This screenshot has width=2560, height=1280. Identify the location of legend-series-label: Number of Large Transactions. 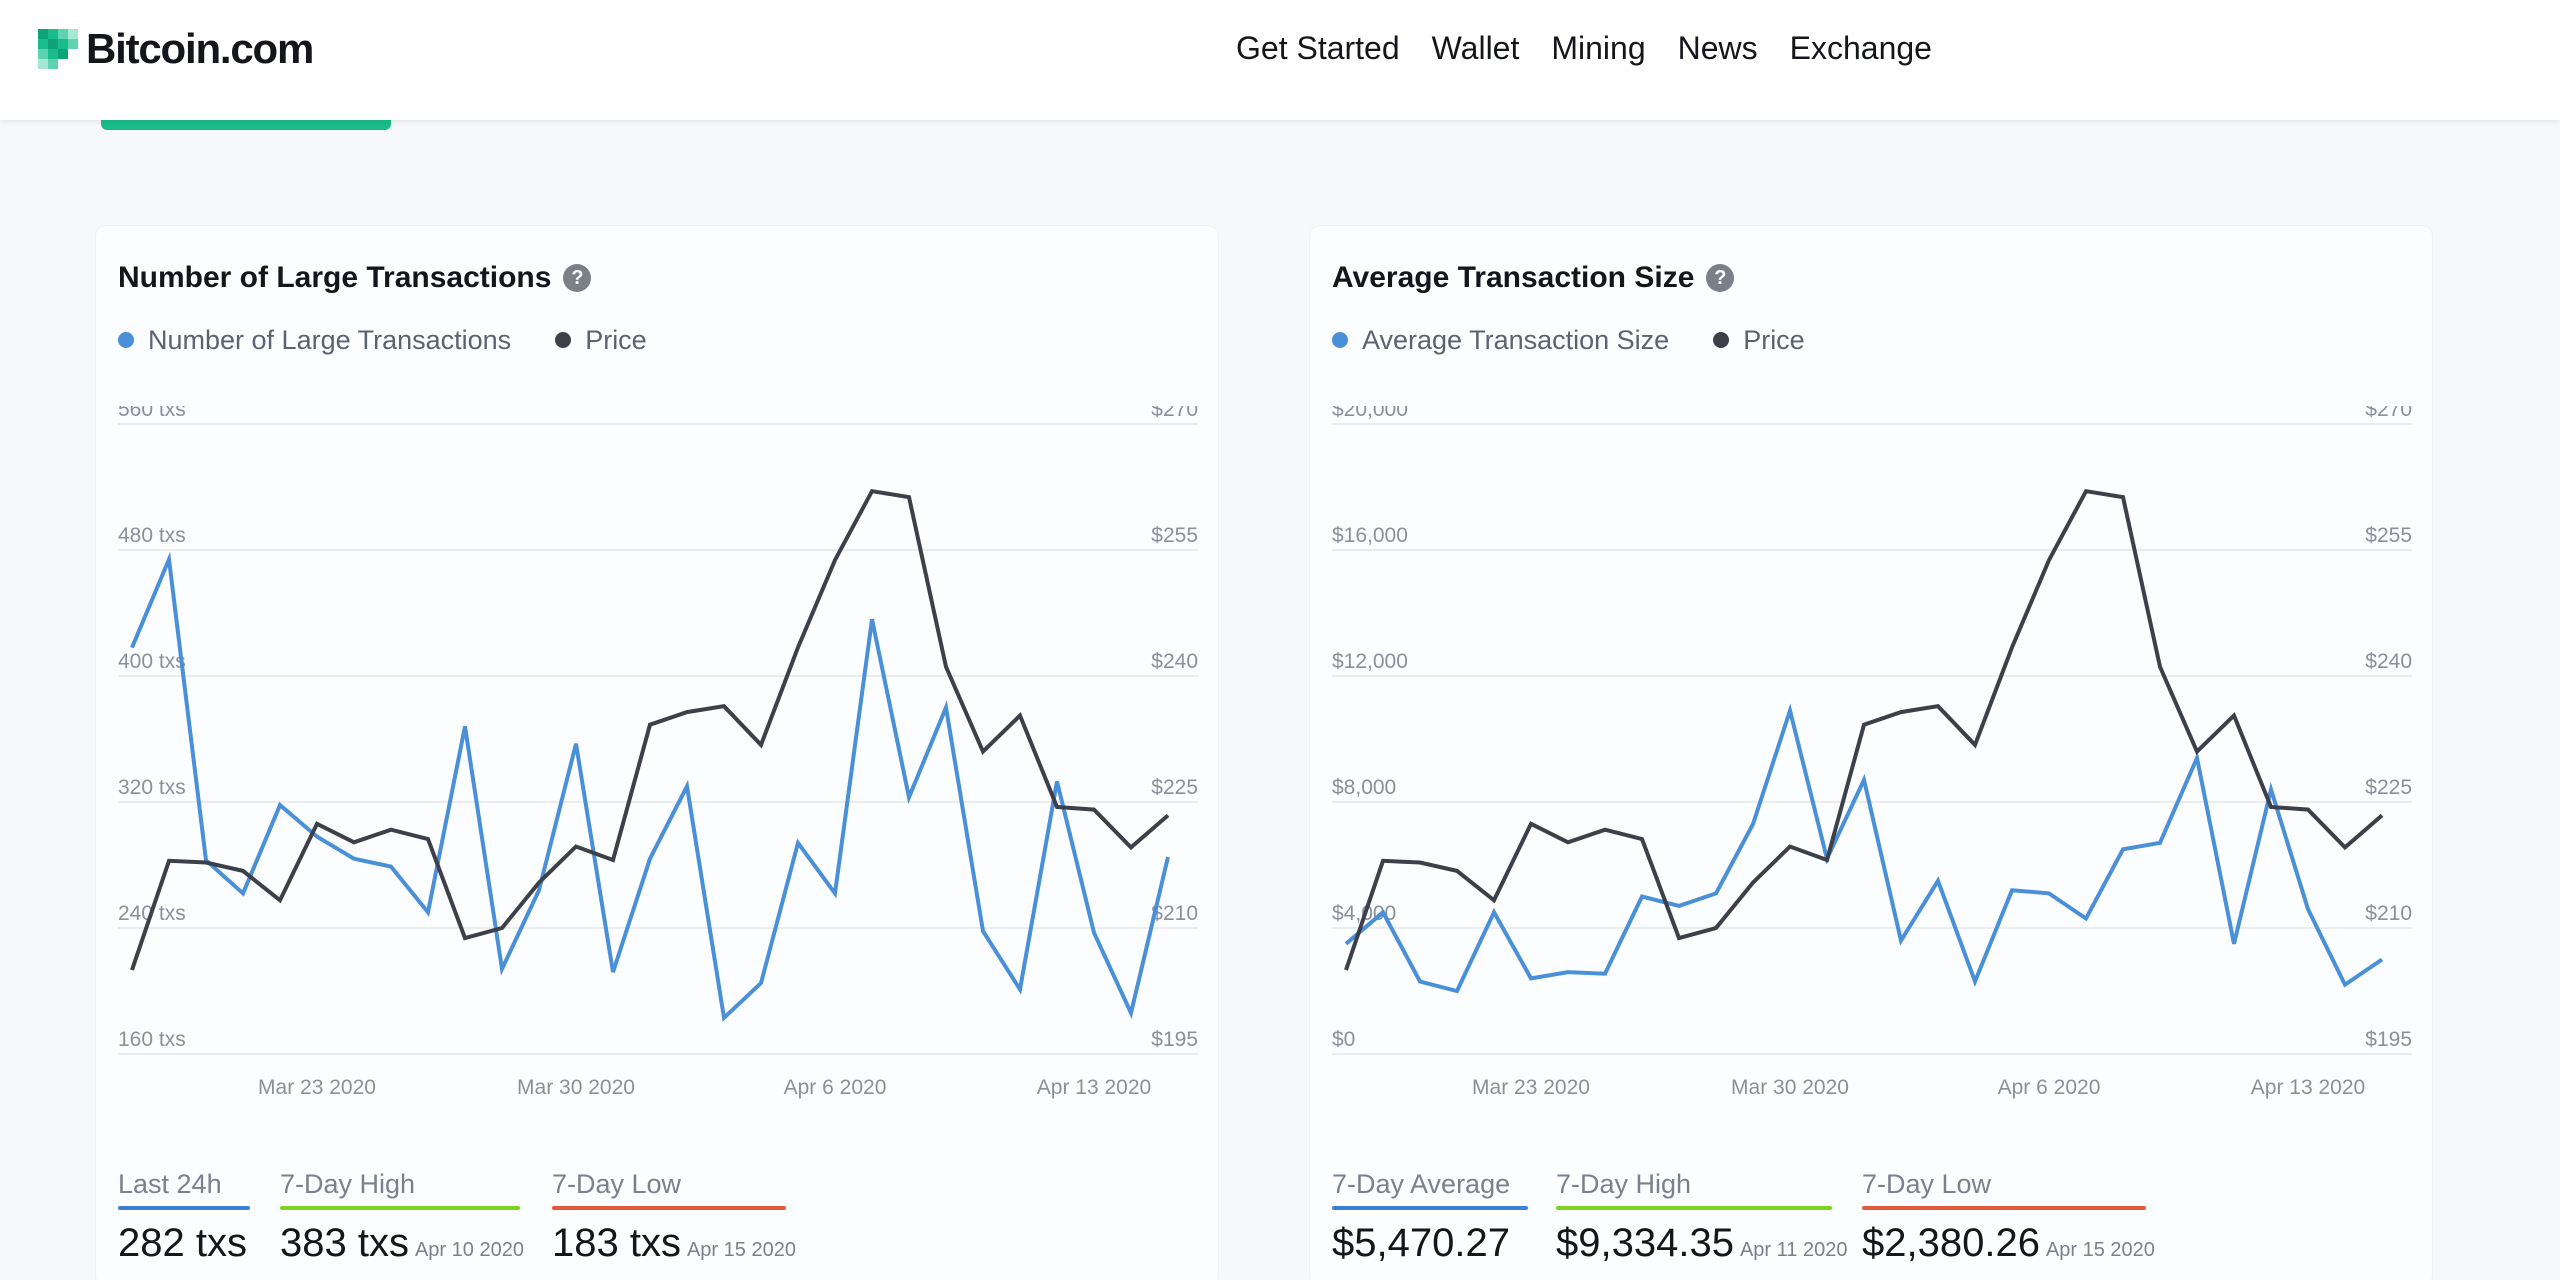
(330, 340).